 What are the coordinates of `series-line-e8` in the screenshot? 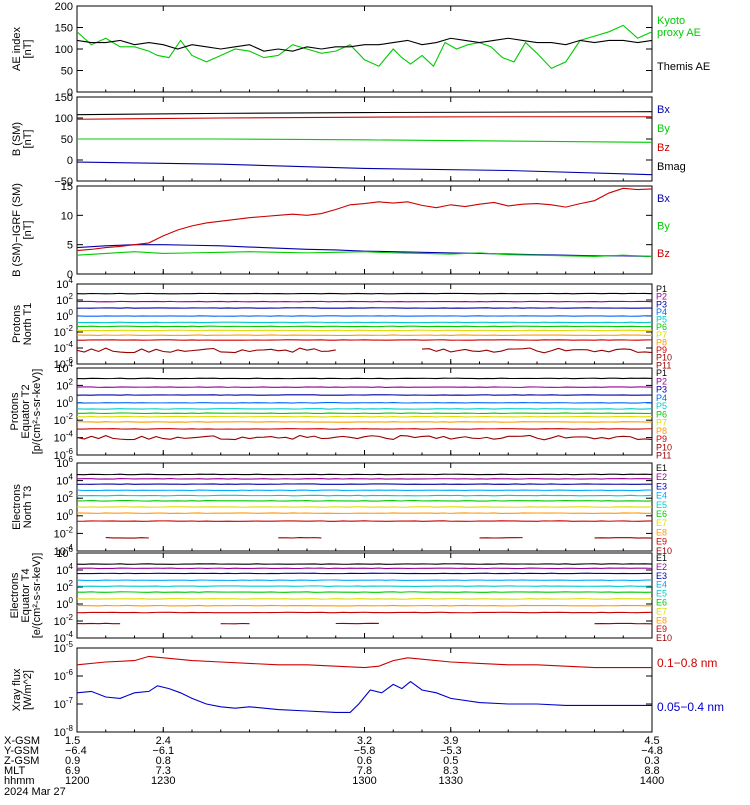 It's located at (364, 513).